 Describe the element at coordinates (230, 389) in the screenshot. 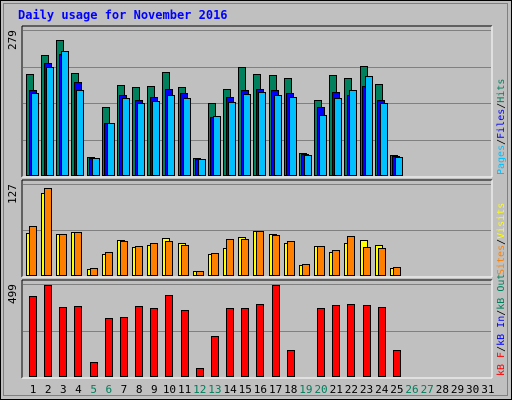

I see `day-label-14: 14` at that location.